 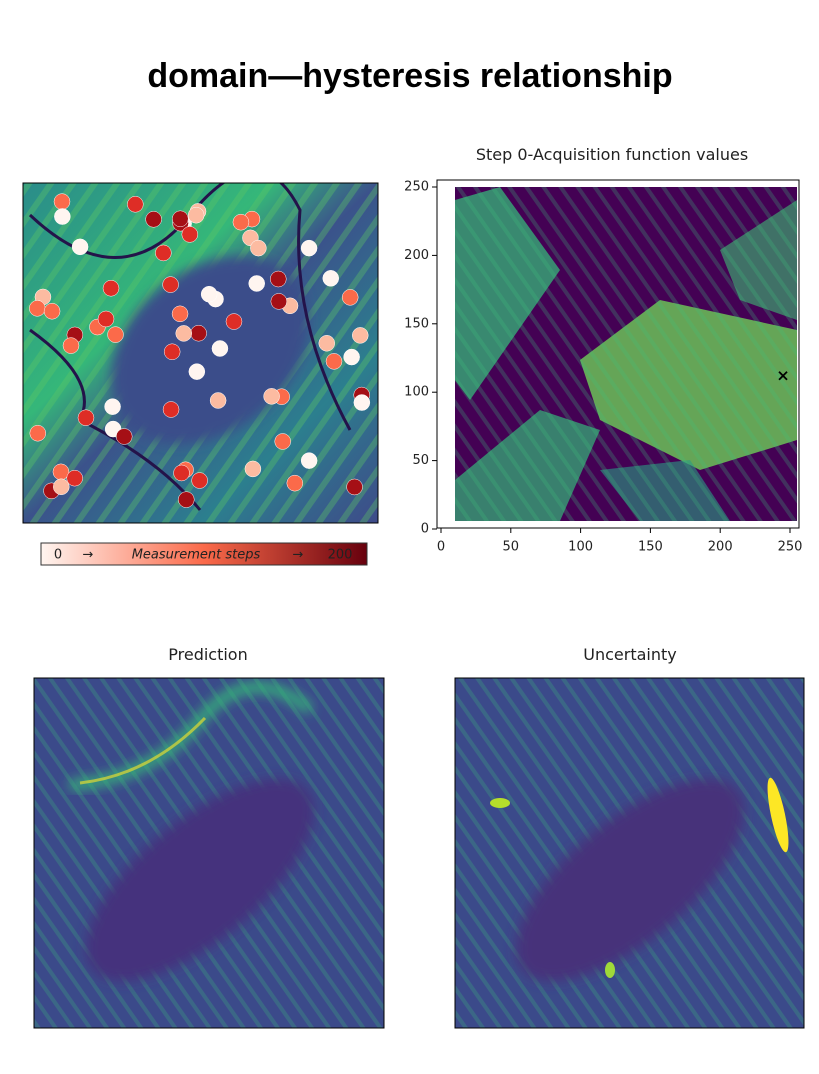 What do you see at coordinates (629, 853) in the screenshot?
I see `uncertainty-image` at bounding box center [629, 853].